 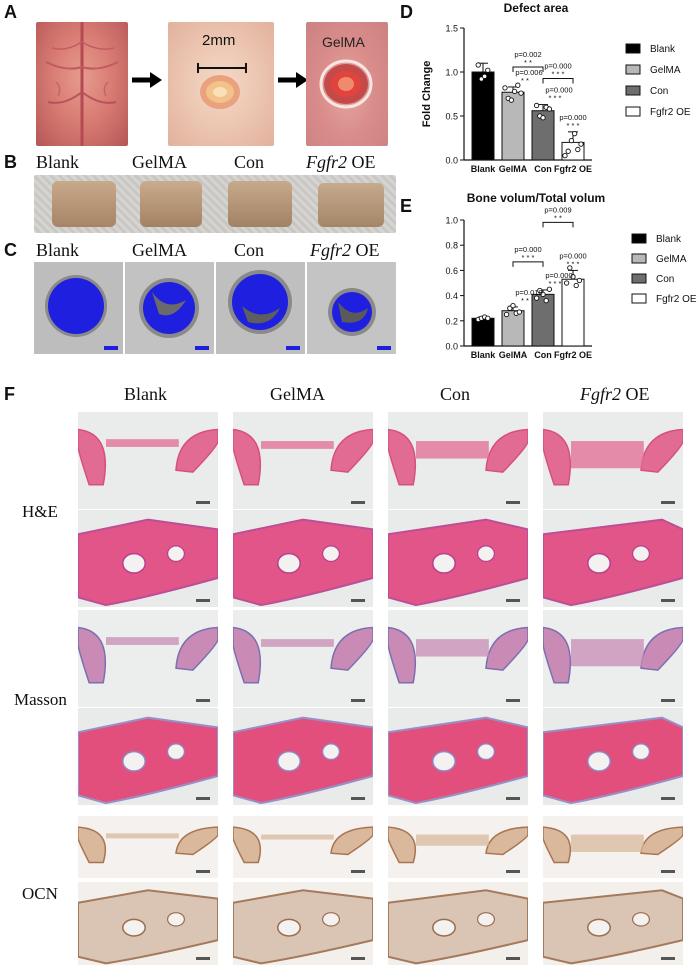 What do you see at coordinates (82, 84) in the screenshot?
I see `skull-photo` at bounding box center [82, 84].